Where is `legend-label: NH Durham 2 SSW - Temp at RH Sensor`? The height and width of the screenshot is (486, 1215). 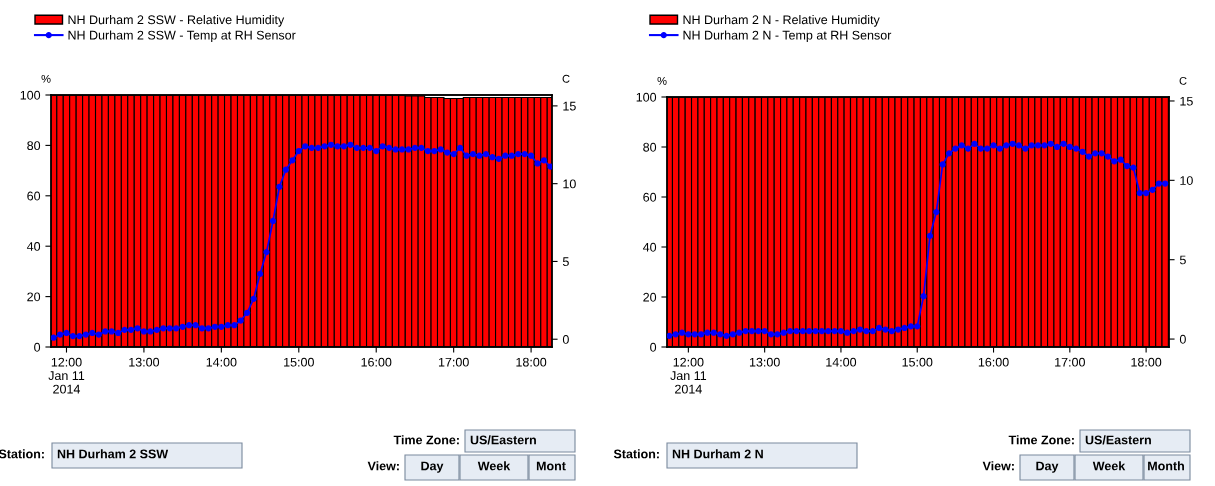
legend-label: NH Durham 2 SSW - Temp at RH Sensor is located at coordinates (182, 36).